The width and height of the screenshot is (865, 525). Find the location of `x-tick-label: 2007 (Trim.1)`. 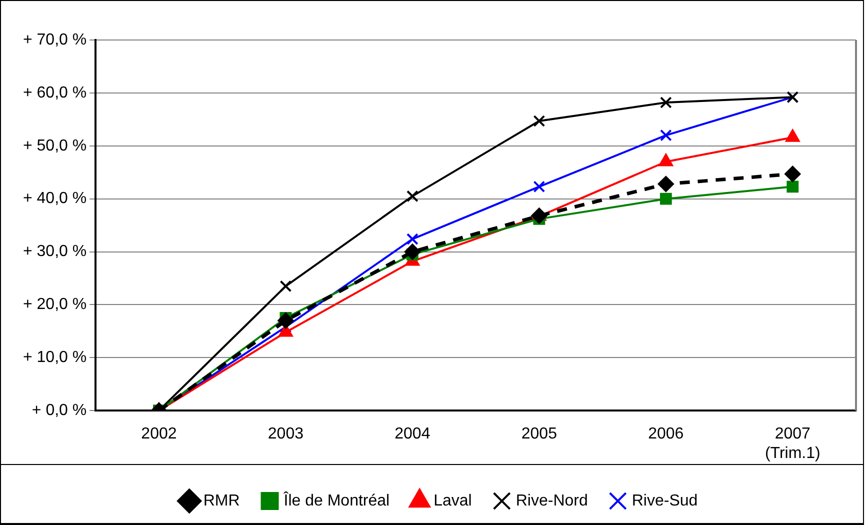

x-tick-label: 2007 (Trim.1) is located at coordinates (792, 444).